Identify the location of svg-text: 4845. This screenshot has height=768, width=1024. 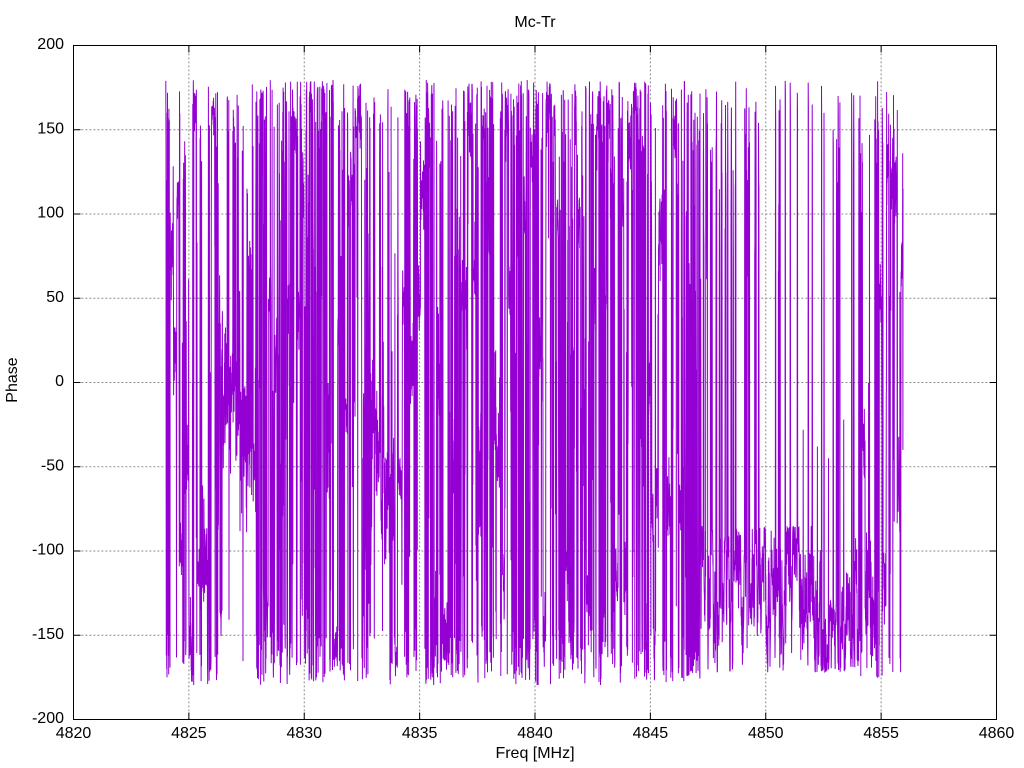
(651, 733).